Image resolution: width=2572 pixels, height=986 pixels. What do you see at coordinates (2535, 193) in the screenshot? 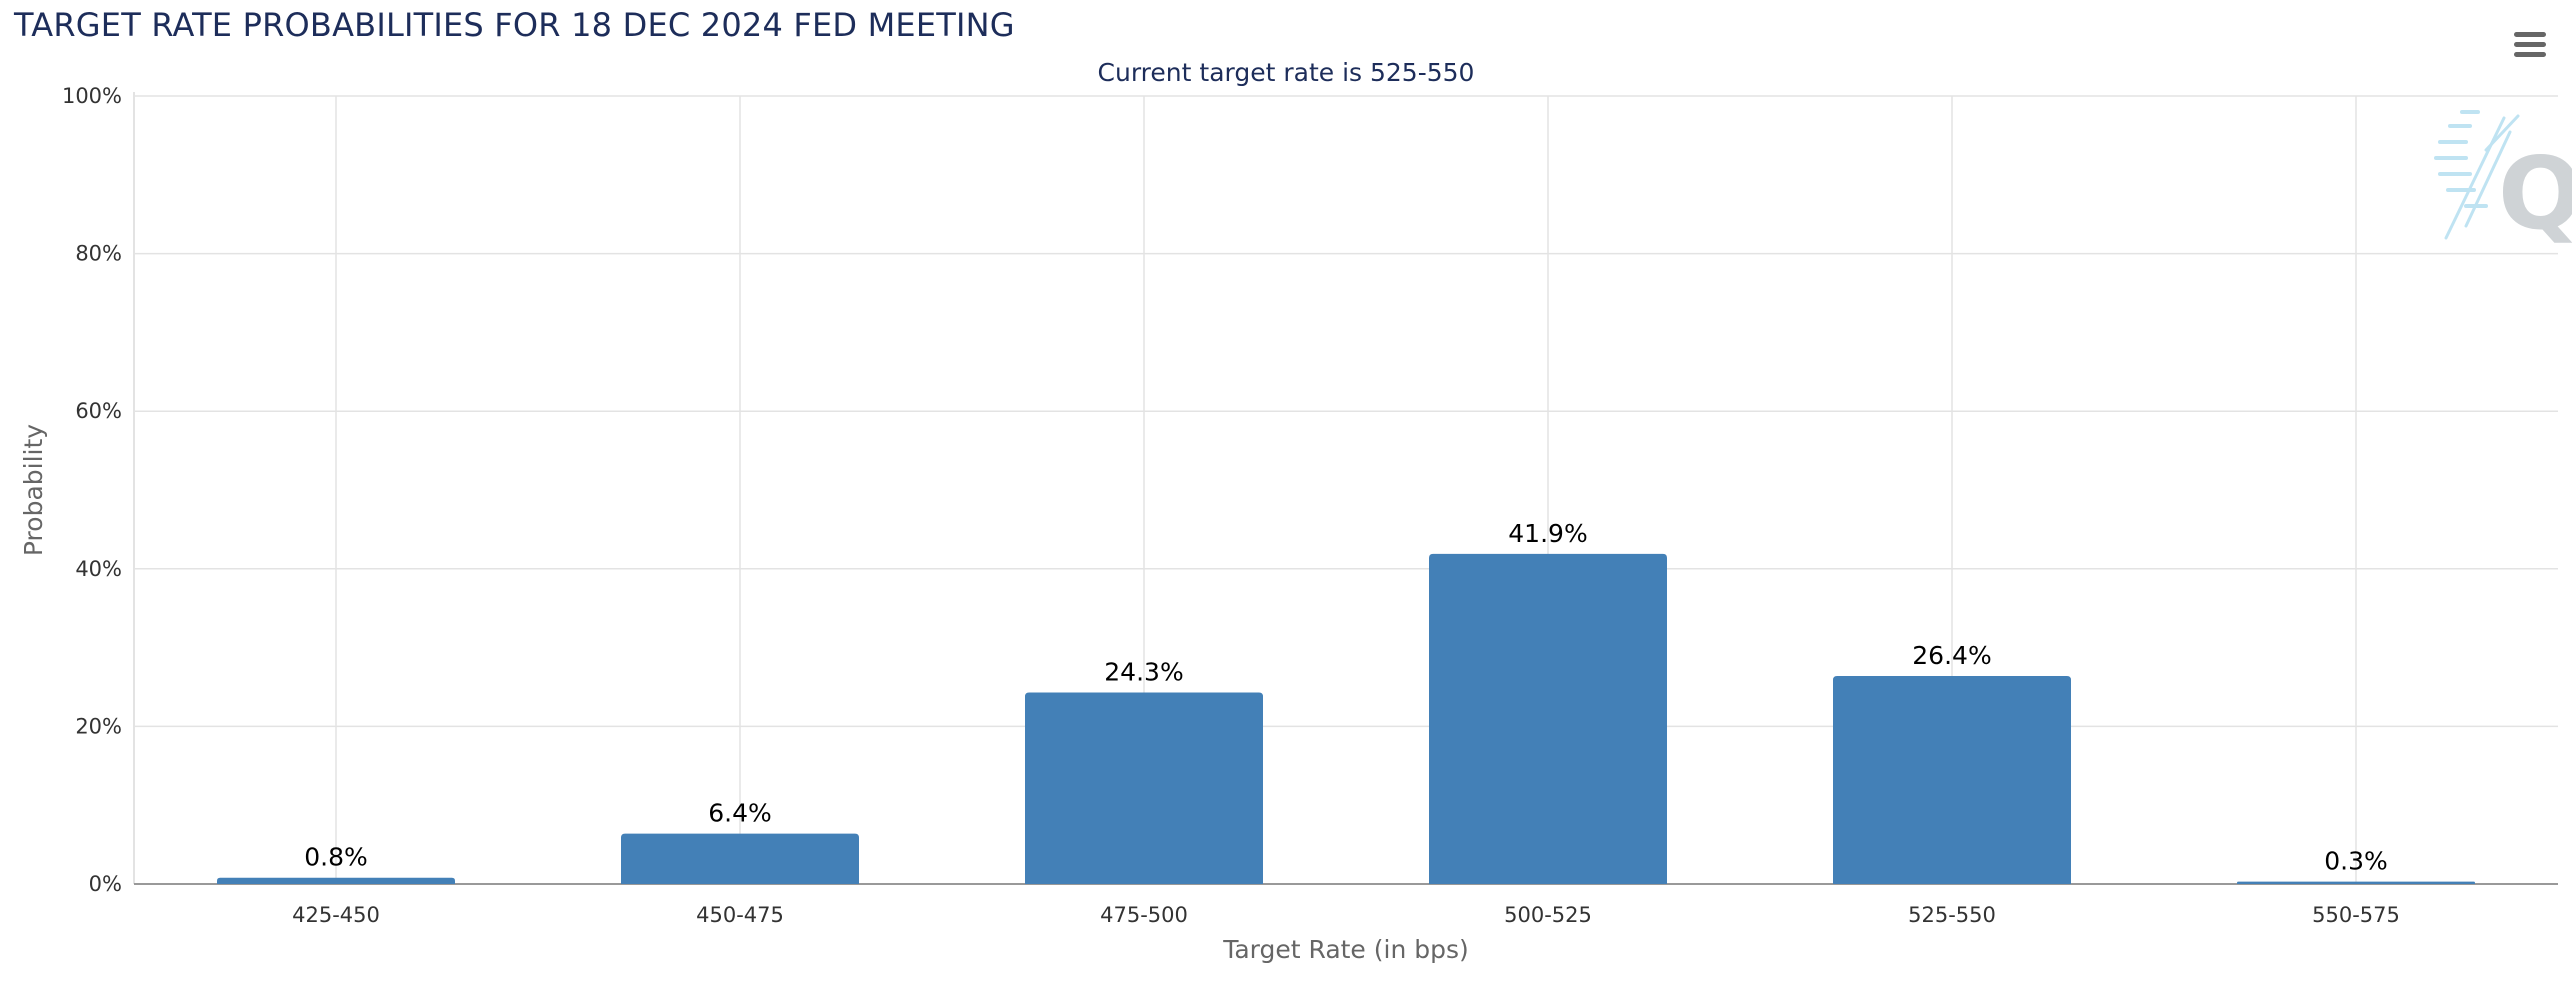
I see `watermark-letter: Q` at bounding box center [2535, 193].